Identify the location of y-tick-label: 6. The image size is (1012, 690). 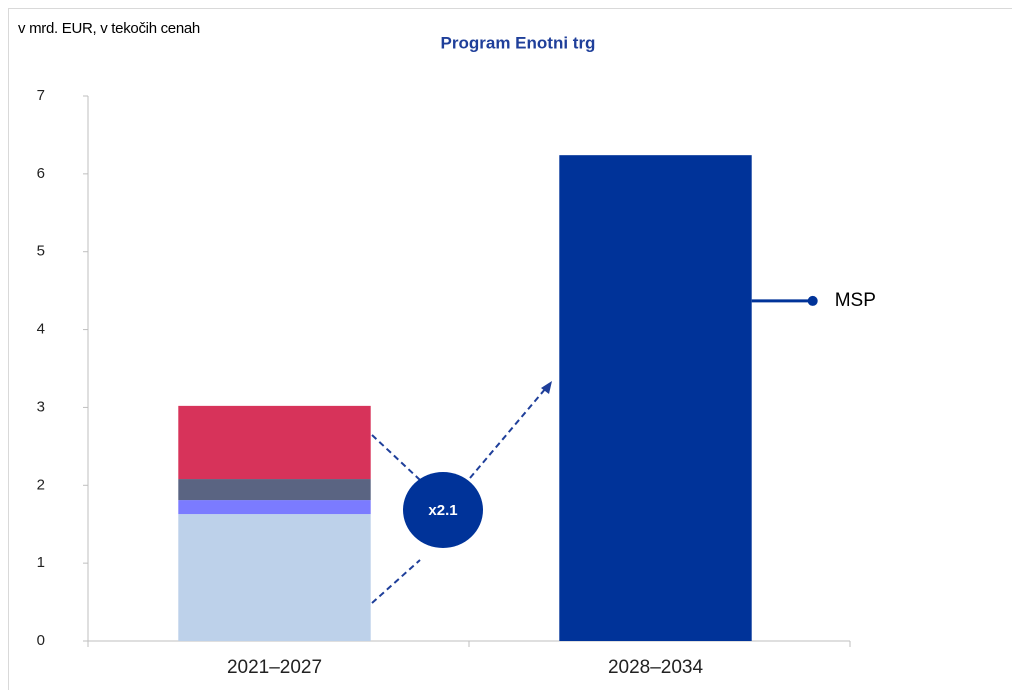
(41, 173).